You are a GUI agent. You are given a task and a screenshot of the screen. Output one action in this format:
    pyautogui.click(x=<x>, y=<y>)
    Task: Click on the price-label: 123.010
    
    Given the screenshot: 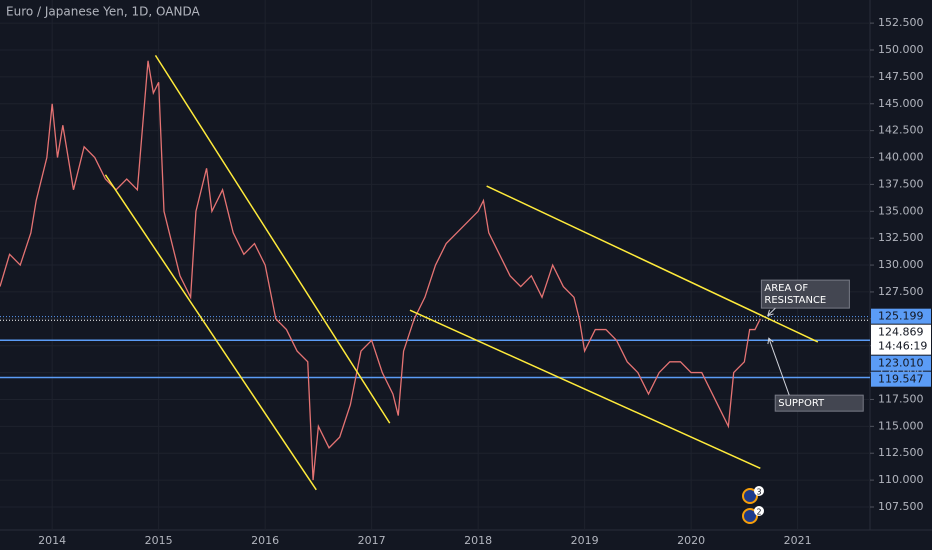 What is the action you would take?
    pyautogui.click(x=901, y=363)
    